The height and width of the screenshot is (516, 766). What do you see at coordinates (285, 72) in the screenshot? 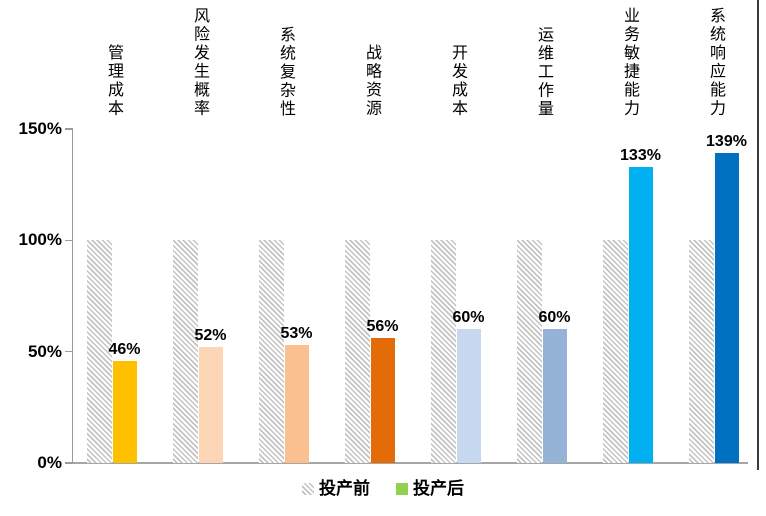
I see `category-label: 系统复杂性` at bounding box center [285, 72].